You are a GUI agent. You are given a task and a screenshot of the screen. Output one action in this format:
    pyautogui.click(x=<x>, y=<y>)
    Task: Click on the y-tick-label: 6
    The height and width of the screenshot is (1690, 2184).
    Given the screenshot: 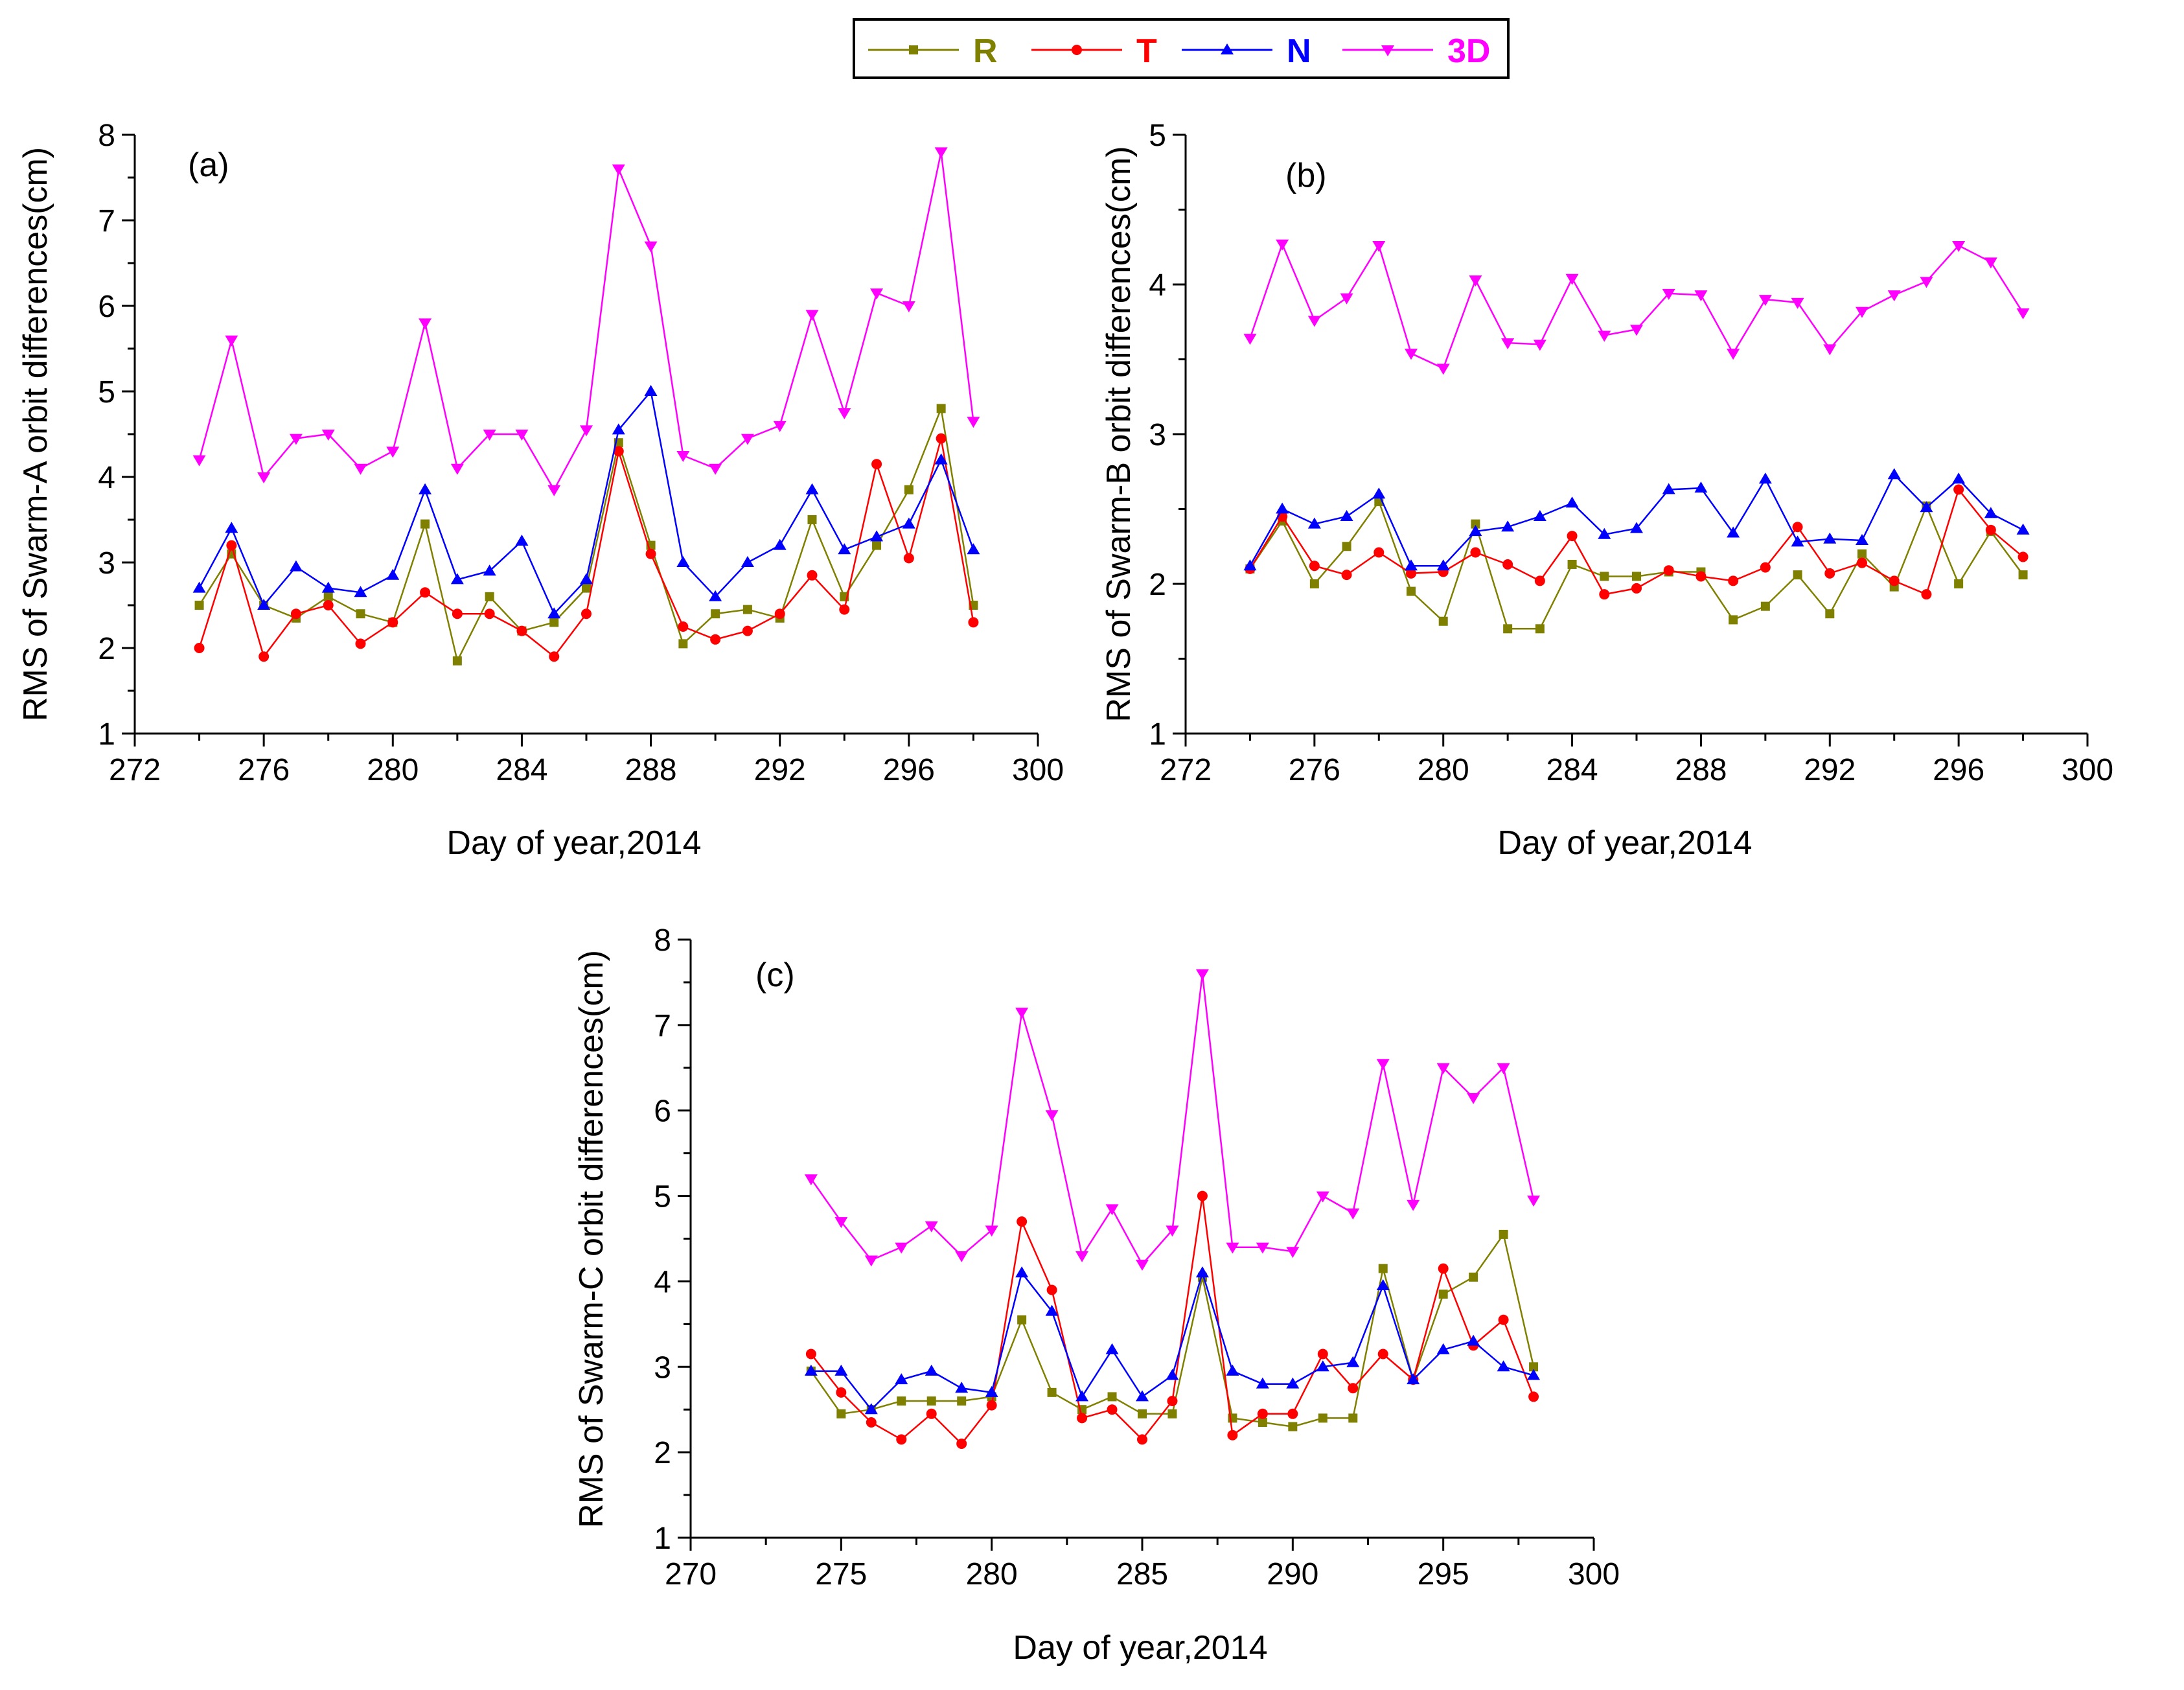 What is the action you would take?
    pyautogui.click(x=662, y=1111)
    